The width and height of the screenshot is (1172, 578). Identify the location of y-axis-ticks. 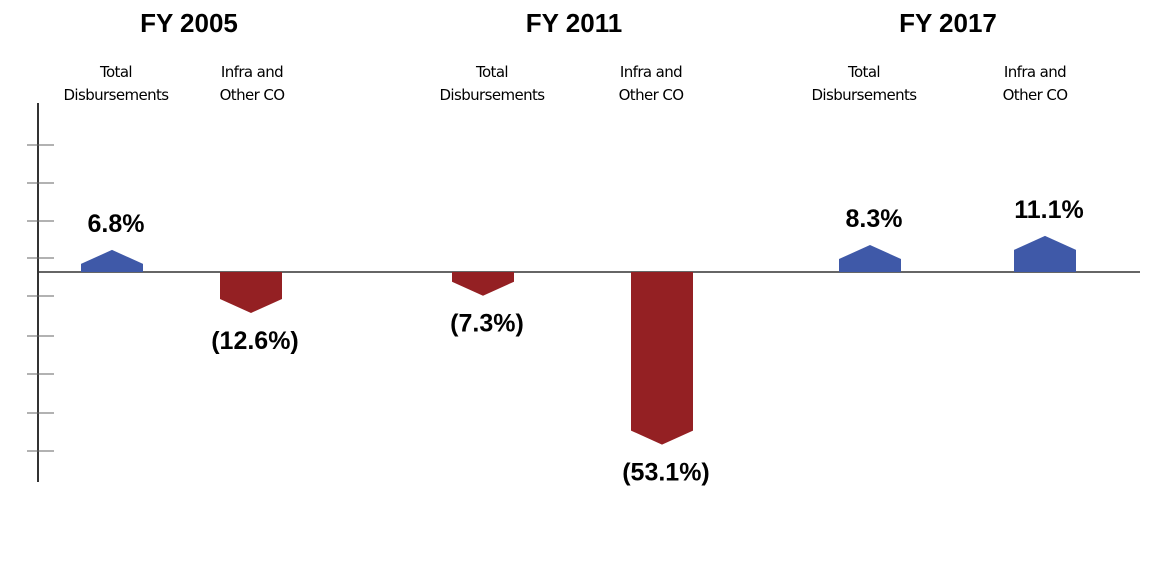
(40, 298).